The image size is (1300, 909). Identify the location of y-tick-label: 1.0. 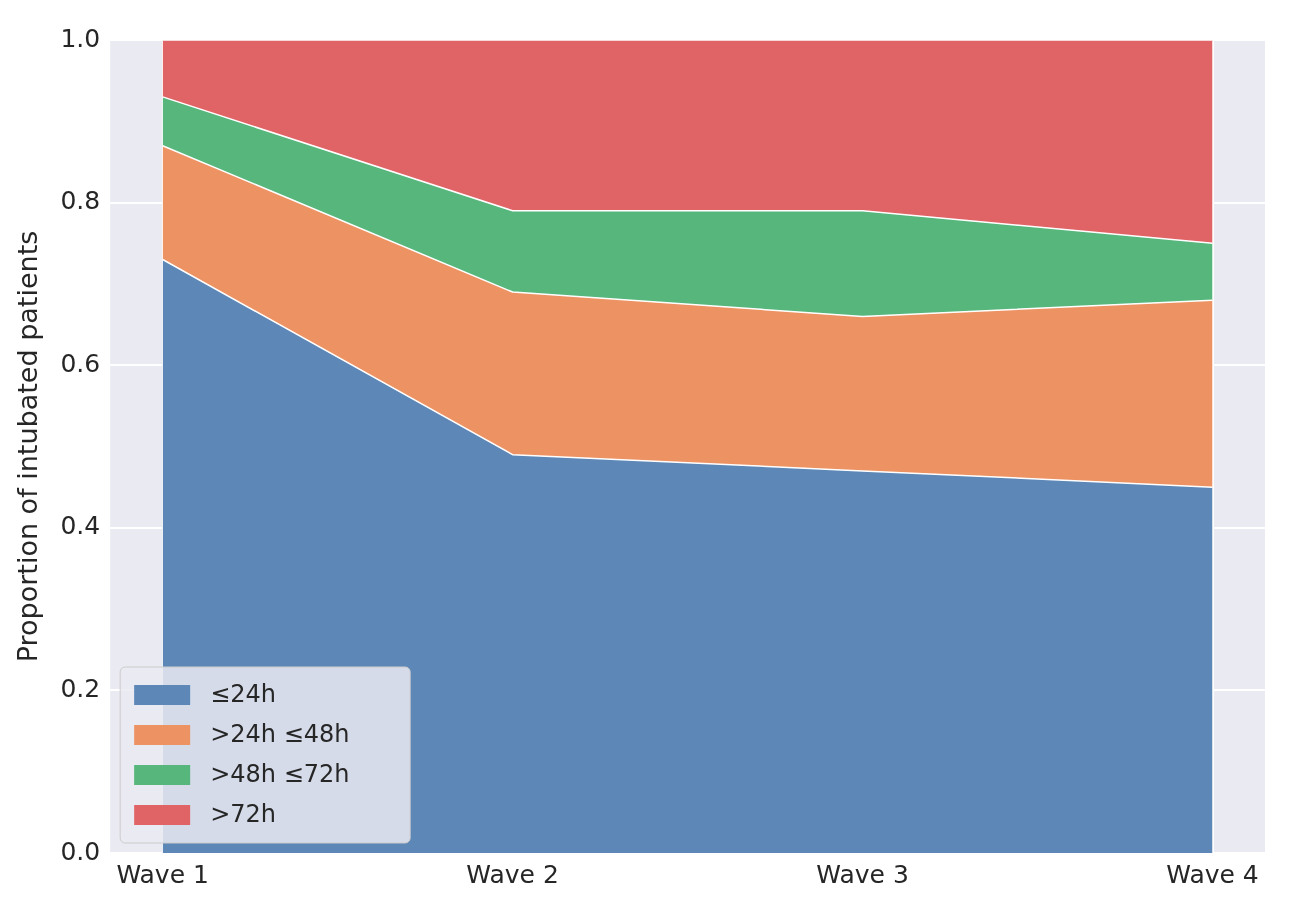
(80, 38).